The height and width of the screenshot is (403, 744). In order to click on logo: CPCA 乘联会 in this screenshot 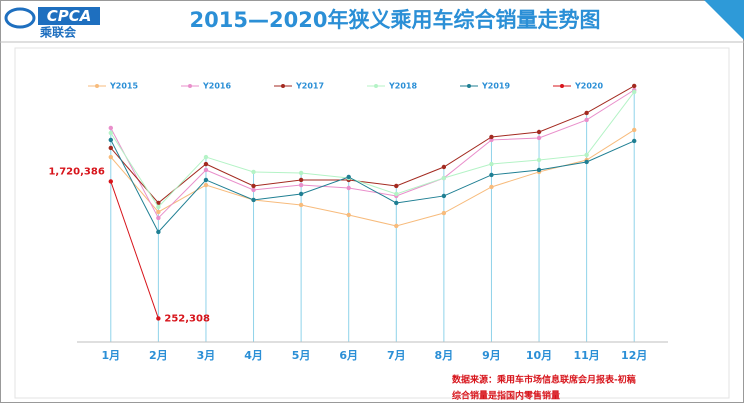, I will do `click(52, 23)`.